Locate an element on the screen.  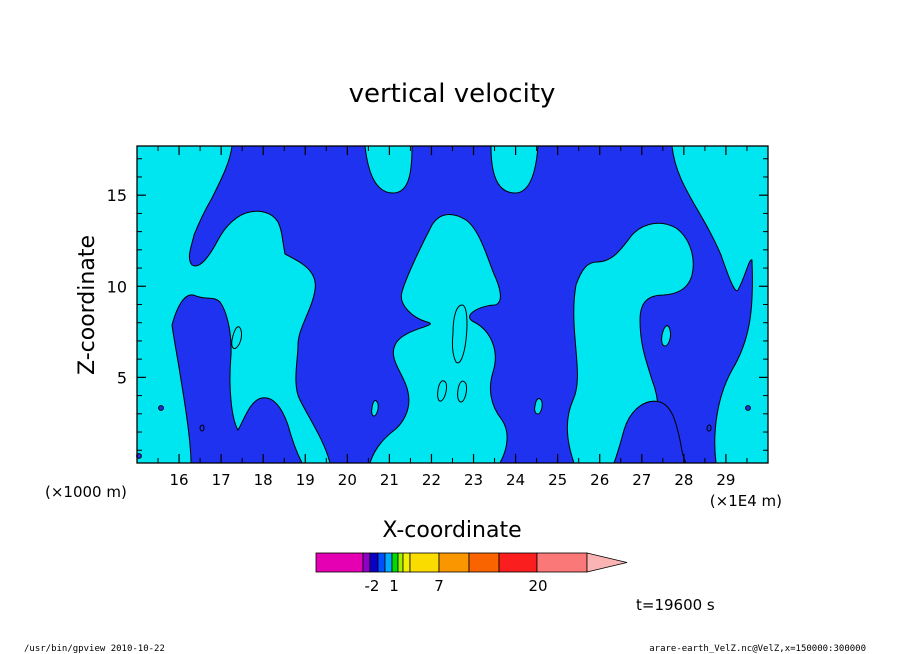
x-tick-label: 21 is located at coordinates (389, 480).